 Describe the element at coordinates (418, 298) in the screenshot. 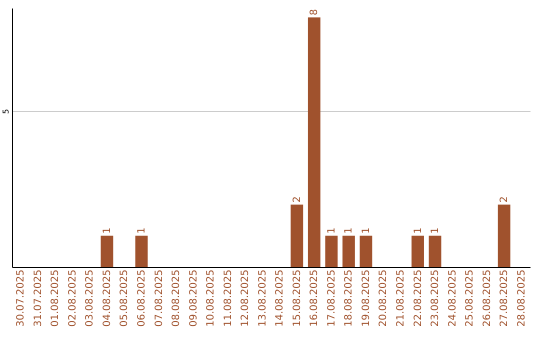

I see `x-tick-label: 22.08.2025` at that location.